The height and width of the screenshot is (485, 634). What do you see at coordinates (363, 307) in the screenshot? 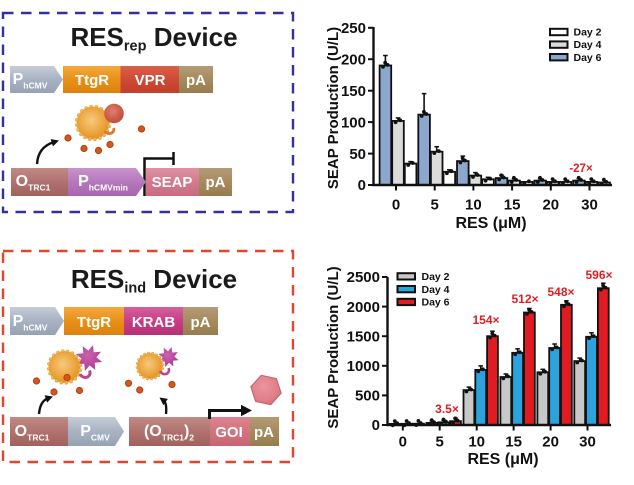
I see `svg-text: 2000` at bounding box center [363, 307].